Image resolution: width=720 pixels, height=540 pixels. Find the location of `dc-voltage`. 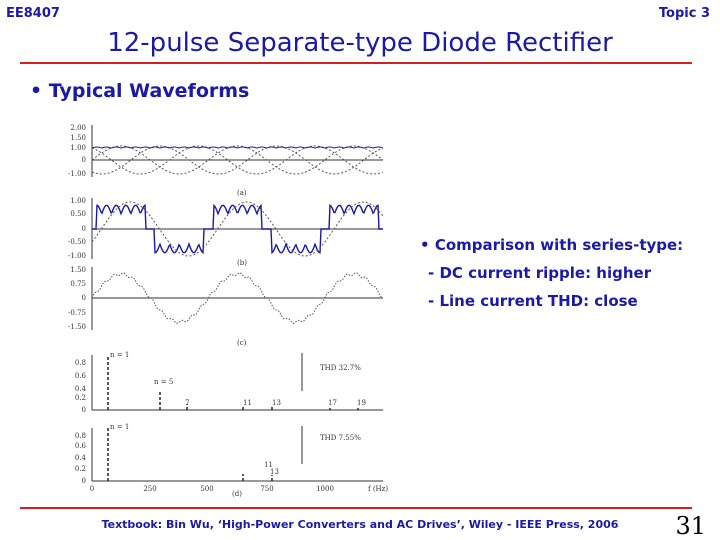

dc-voltage is located at coordinates (237, 147).